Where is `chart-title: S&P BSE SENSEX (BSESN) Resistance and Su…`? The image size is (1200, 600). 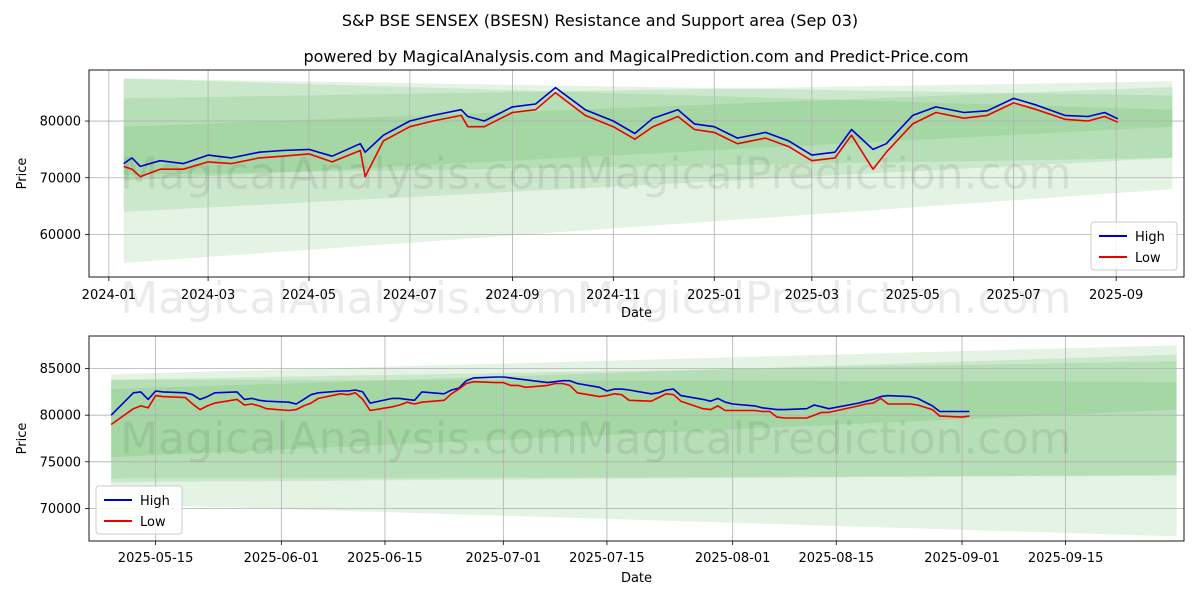 chart-title: S&P BSE SENSEX (BSESN) Resistance and Su… is located at coordinates (600, 20).